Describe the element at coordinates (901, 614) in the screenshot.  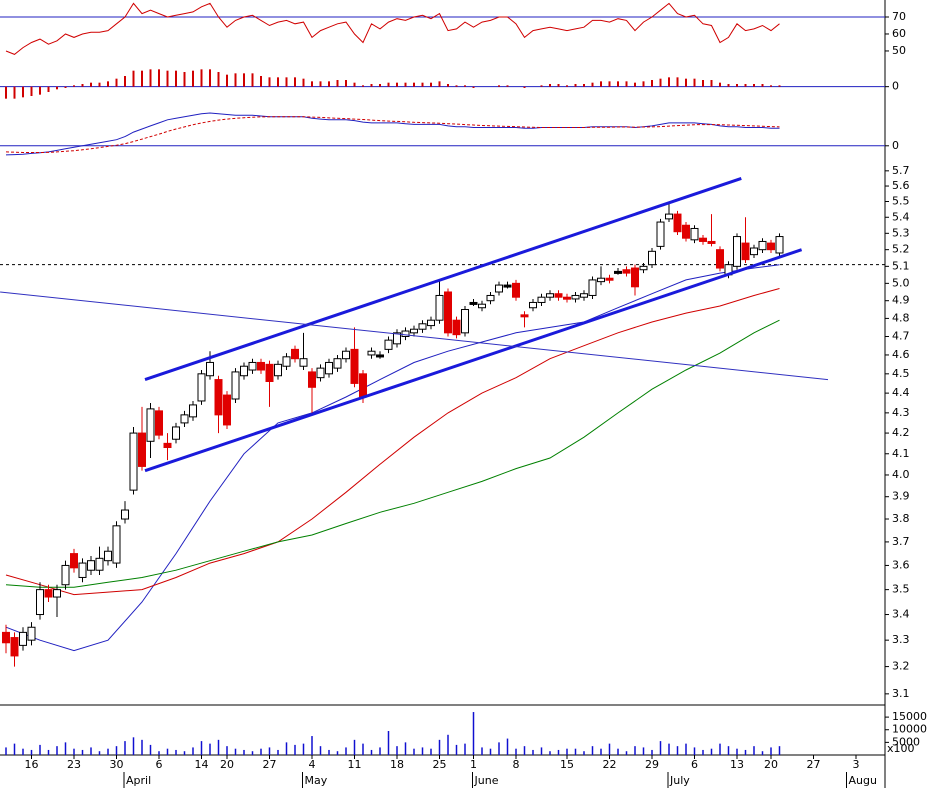
I see `y-tick-label: 3.4` at that location.